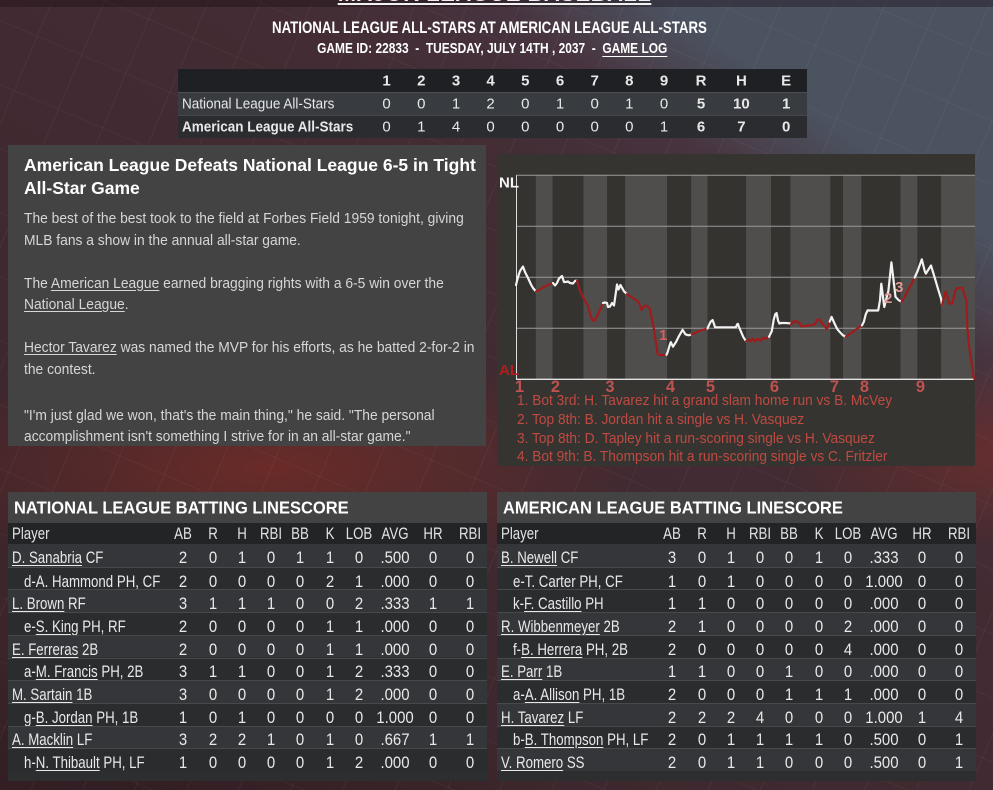 The image size is (993, 790). Describe the element at coordinates (710, 387) in the screenshot. I see `svg-text: 5` at that location.